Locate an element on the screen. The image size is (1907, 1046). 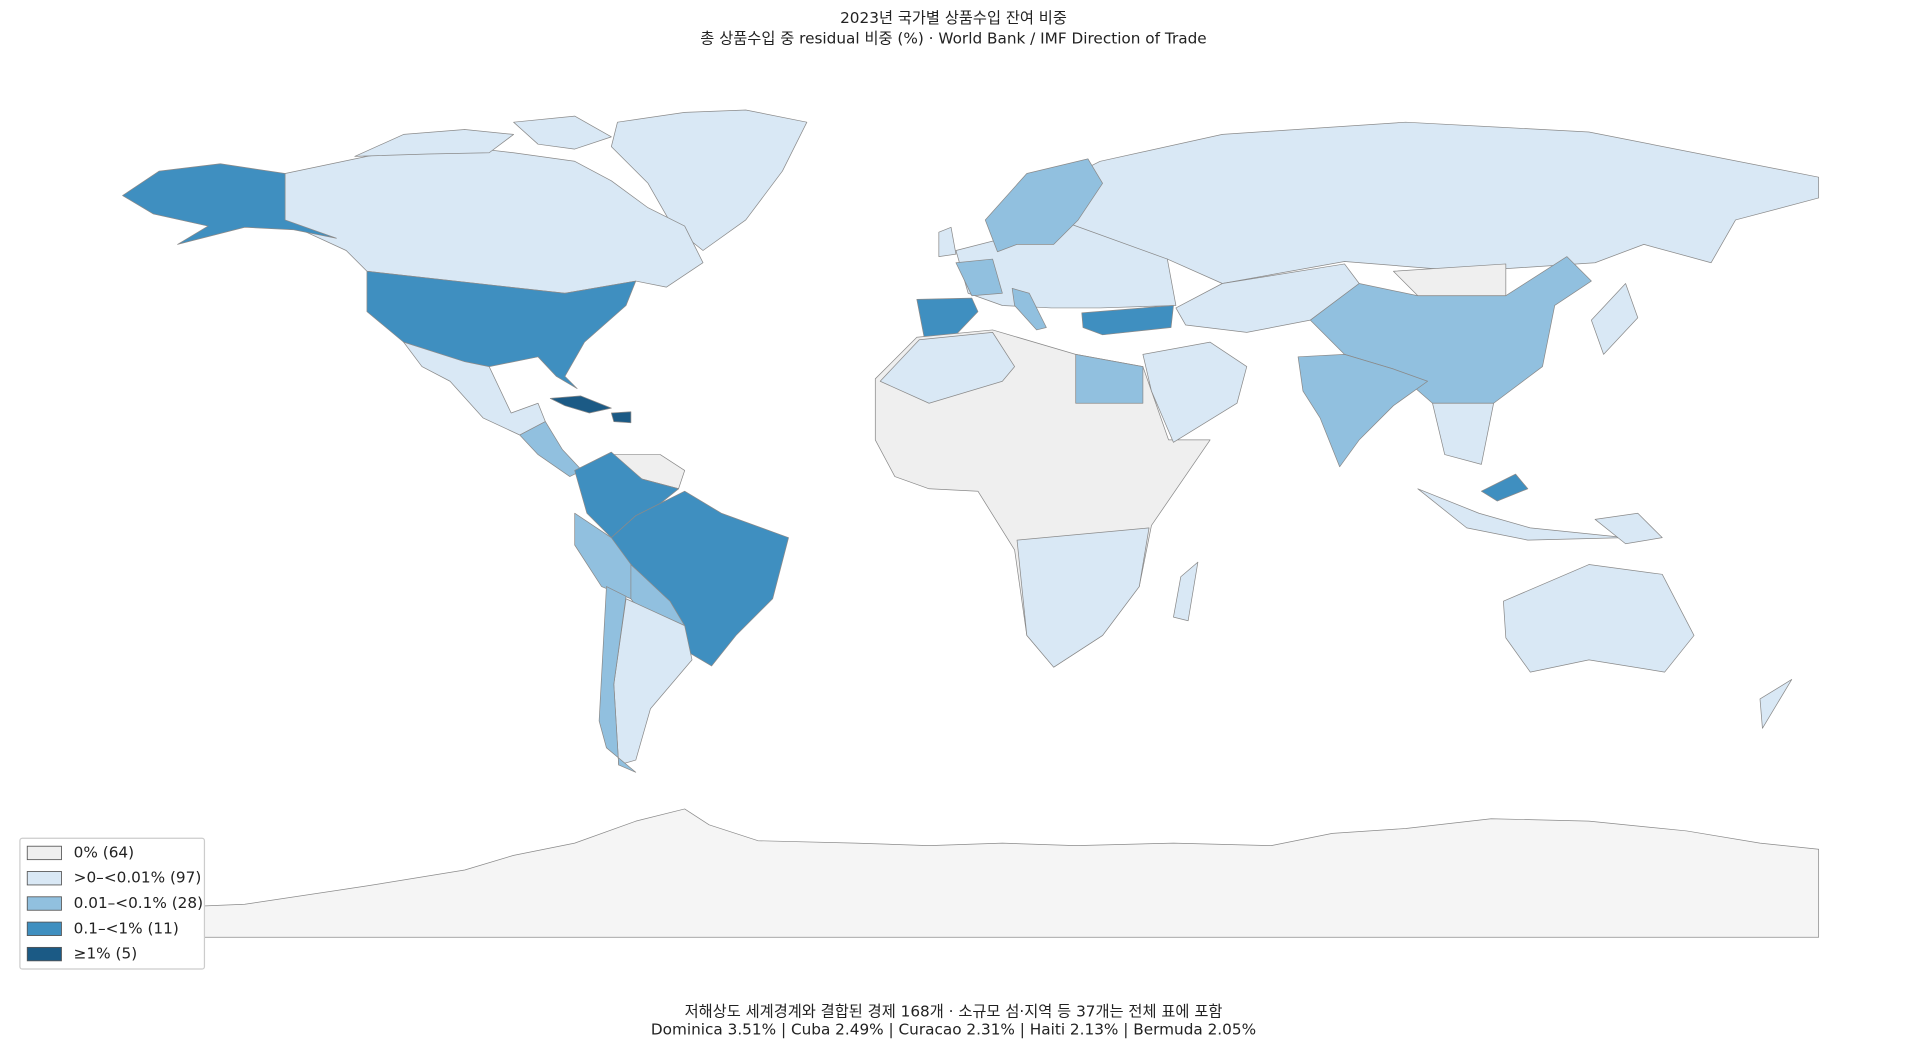
mongolia is located at coordinates (1450, 280).